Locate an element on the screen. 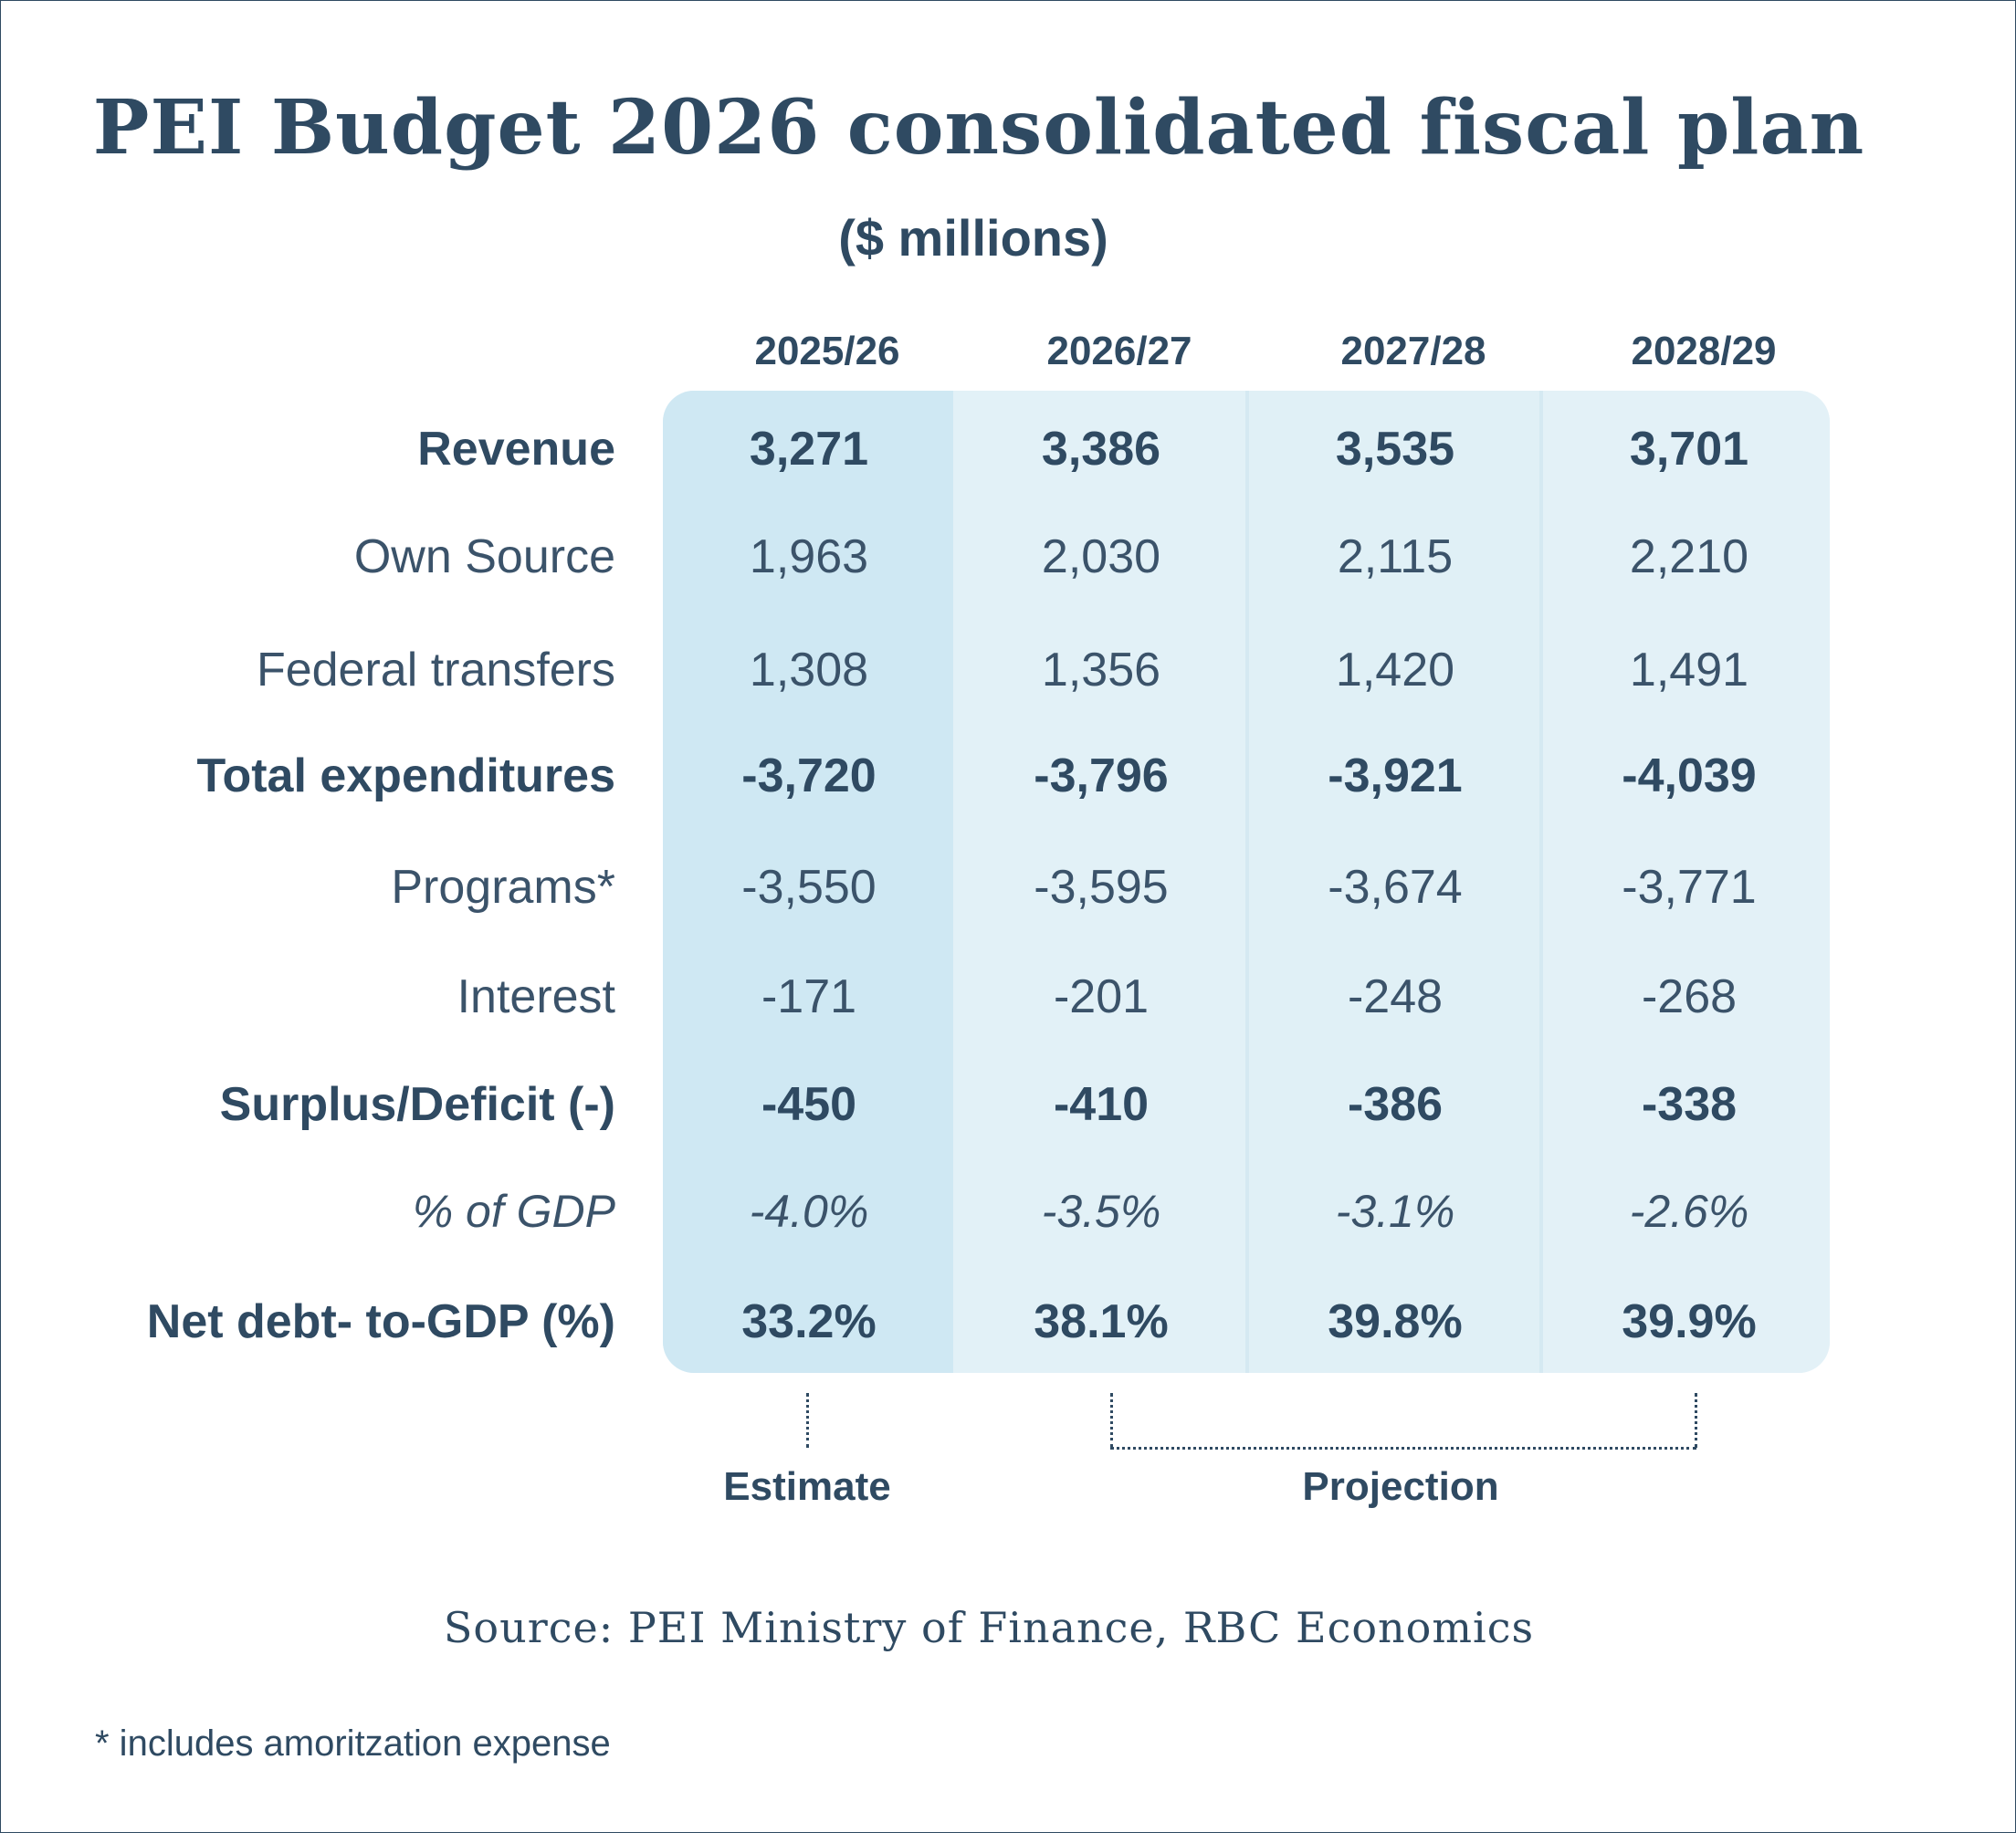 The image size is (2016, 1833). estimate-marker-line is located at coordinates (808, 1420).